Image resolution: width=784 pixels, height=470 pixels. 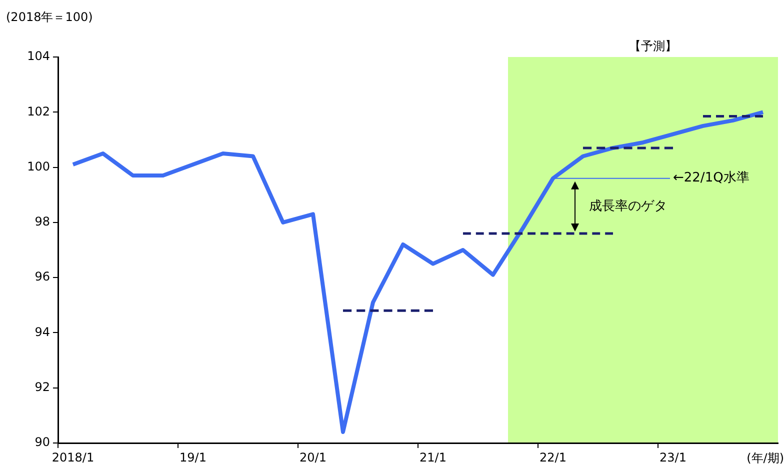 What do you see at coordinates (673, 457) in the screenshot?
I see `x-tick-label: 23/1` at bounding box center [673, 457].